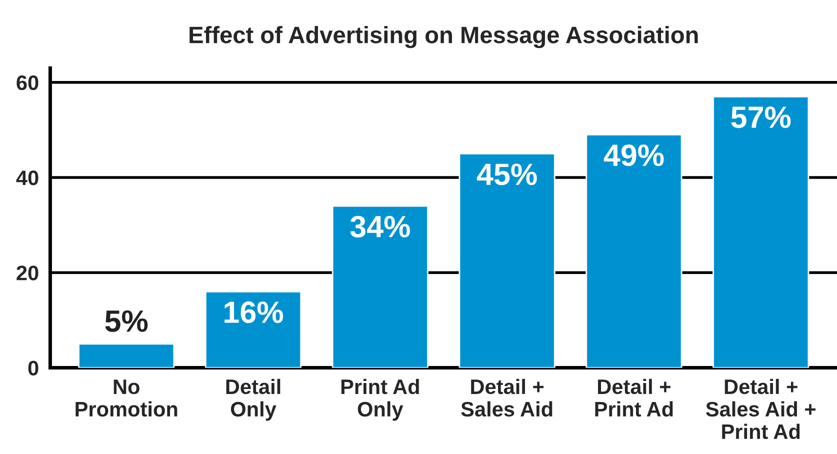  What do you see at coordinates (761, 409) in the screenshot?
I see `x-tick-label: Detail + Sales Aid + Print Ad` at bounding box center [761, 409].